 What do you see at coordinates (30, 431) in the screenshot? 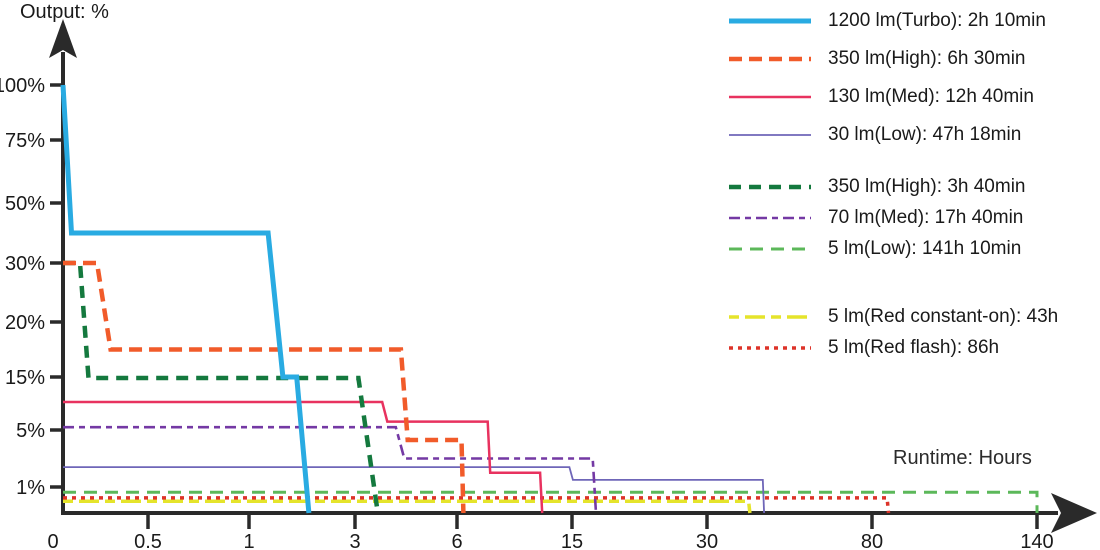
I see `y-tick-label: 5%` at bounding box center [30, 431].